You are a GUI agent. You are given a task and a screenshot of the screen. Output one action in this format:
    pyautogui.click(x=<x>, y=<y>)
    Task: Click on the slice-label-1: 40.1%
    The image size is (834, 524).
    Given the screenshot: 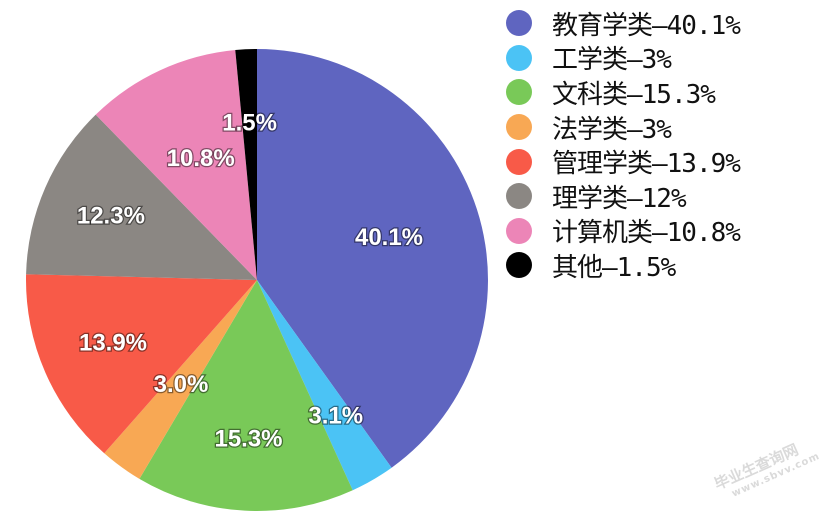 What is the action you would take?
    pyautogui.click(x=389, y=237)
    